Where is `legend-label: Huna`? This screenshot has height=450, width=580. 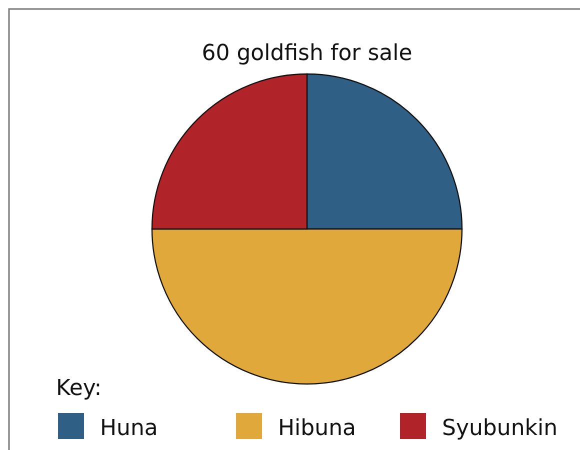 legend-label: Huna is located at coordinates (129, 428).